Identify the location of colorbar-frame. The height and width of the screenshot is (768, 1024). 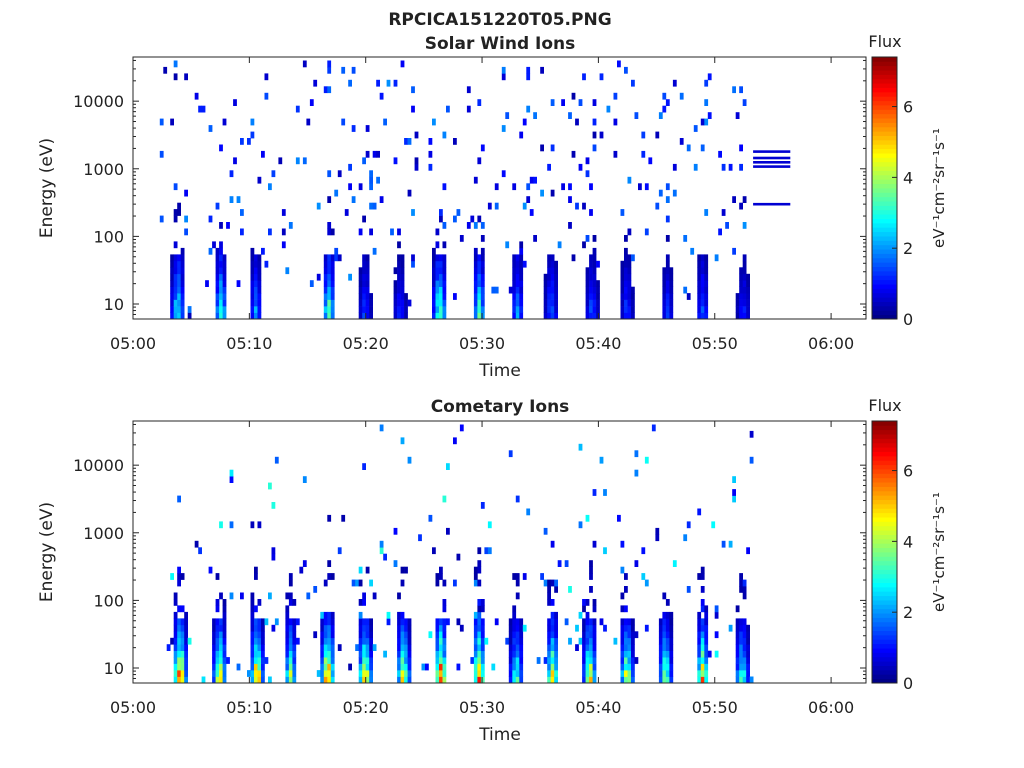
(884, 552).